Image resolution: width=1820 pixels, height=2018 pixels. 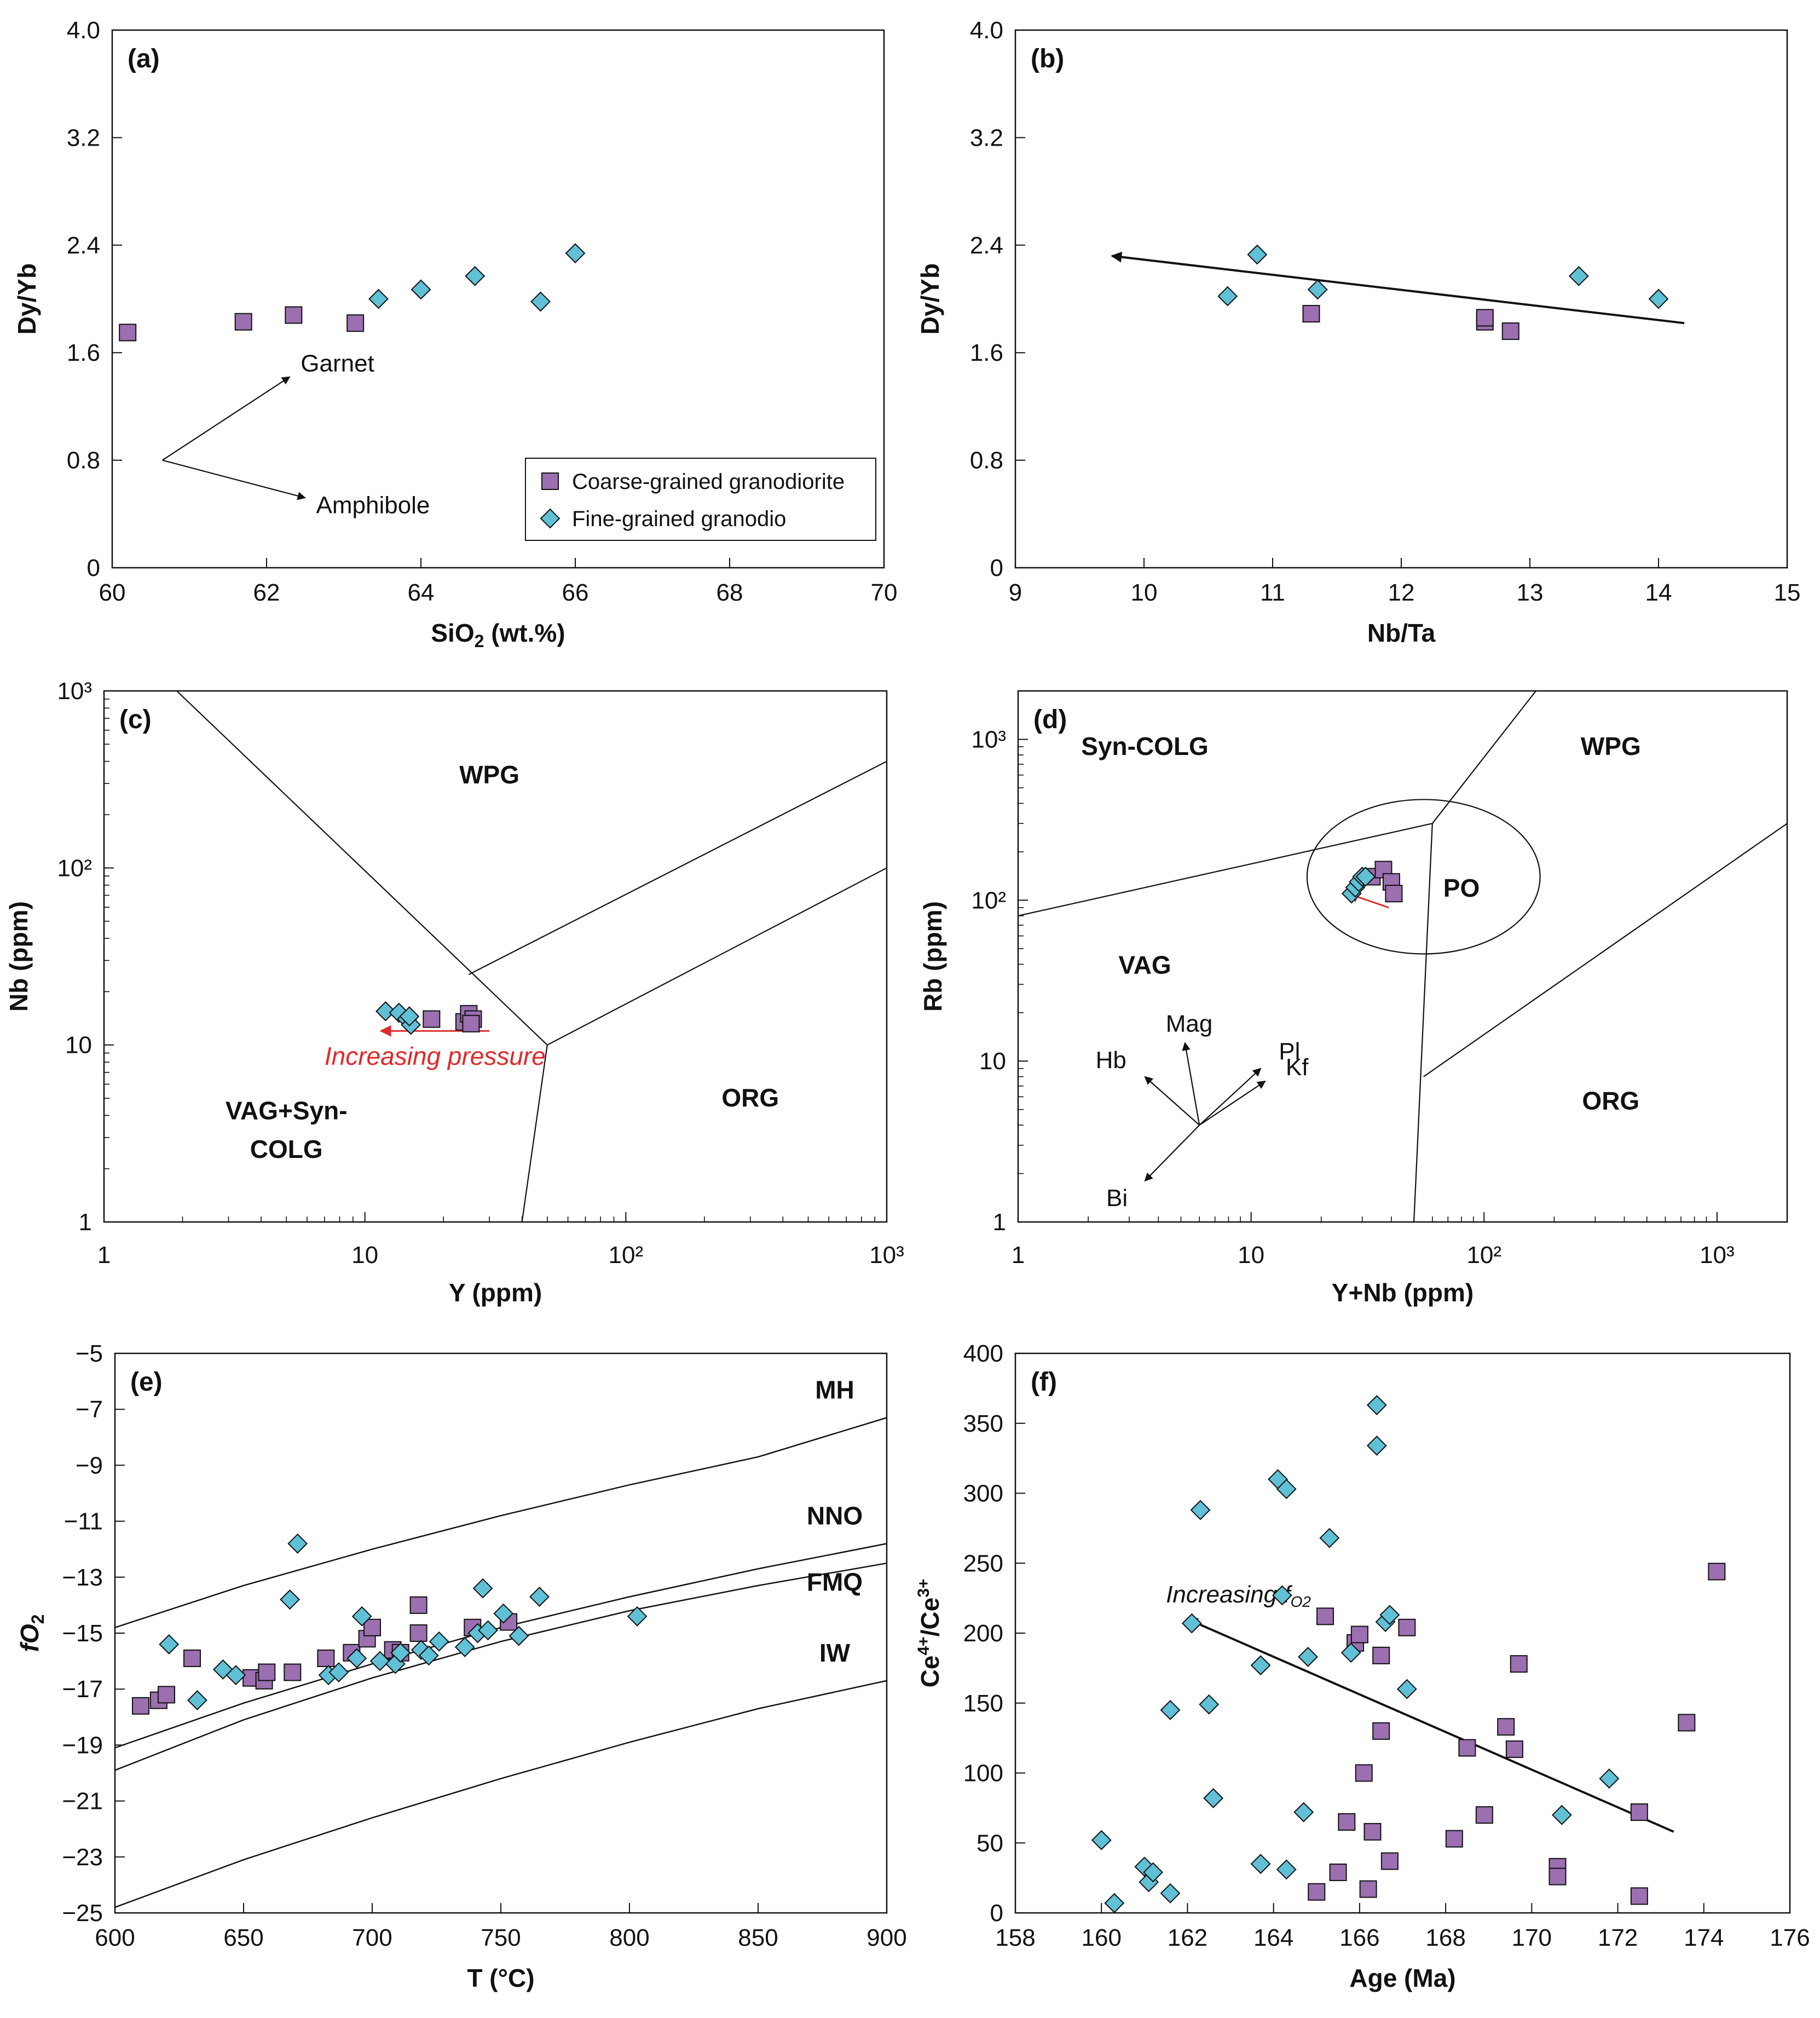 I want to click on y-tick-label: 2.4, so click(x=83, y=245).